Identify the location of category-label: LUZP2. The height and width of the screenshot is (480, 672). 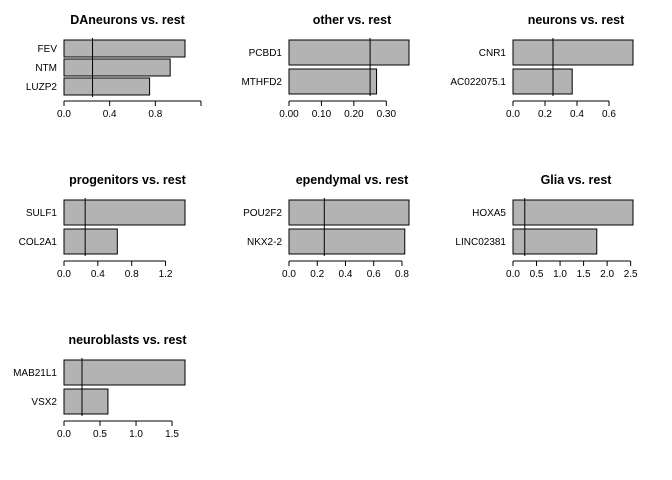
(42, 87).